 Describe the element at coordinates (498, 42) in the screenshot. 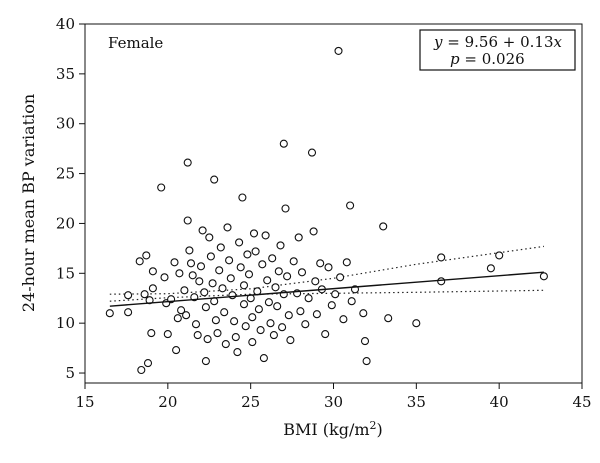

I see `regression-equation: y = 9.56 + 0.13x` at that location.